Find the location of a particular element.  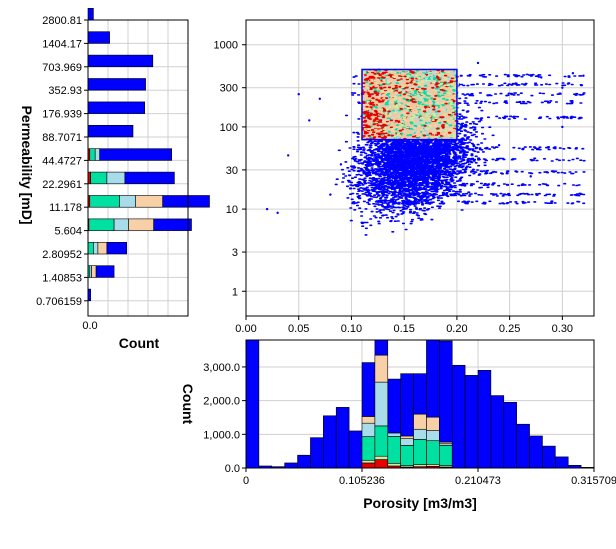

perm-tick-label: 5.604 is located at coordinates (68, 232).